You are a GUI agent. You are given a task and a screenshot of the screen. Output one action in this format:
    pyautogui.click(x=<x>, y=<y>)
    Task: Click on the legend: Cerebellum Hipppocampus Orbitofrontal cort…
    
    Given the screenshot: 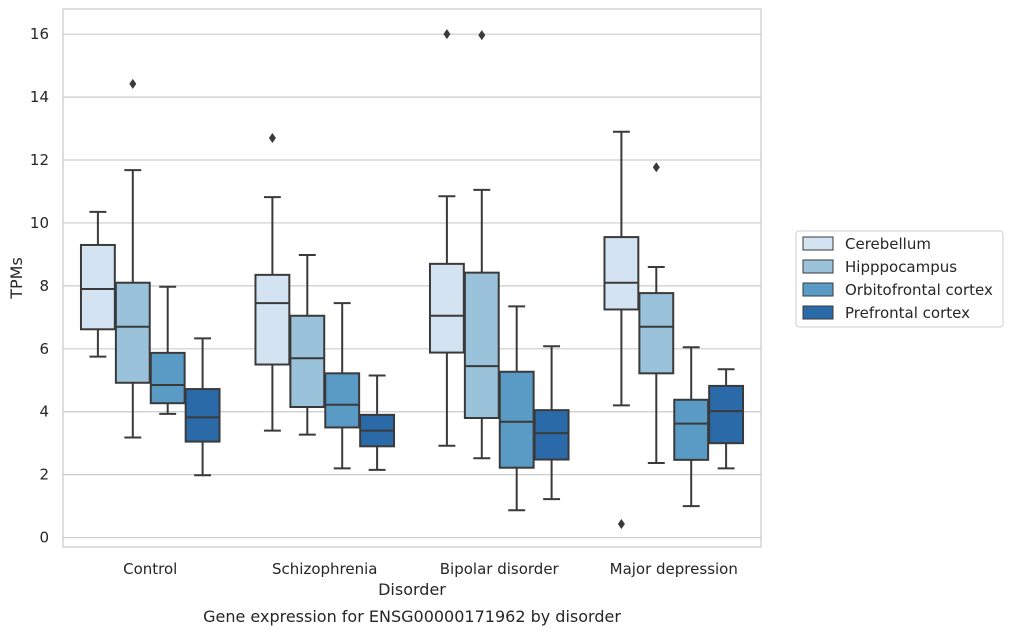 What is the action you would take?
    pyautogui.click(x=899, y=279)
    